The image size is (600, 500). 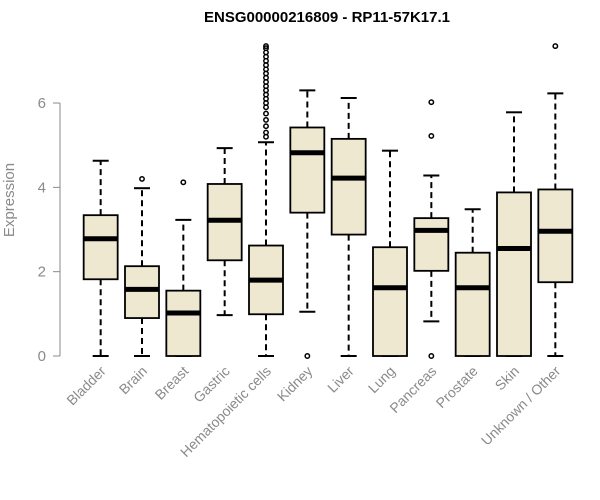 I want to click on box-bladder, so click(x=100, y=258).